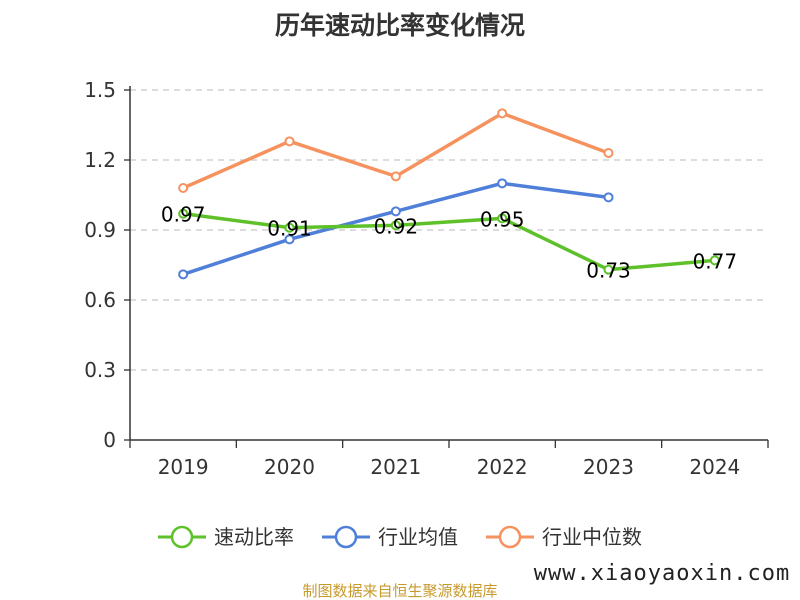 This screenshot has height=600, width=800. I want to click on legend-item: 速动比率, so click(226, 537).